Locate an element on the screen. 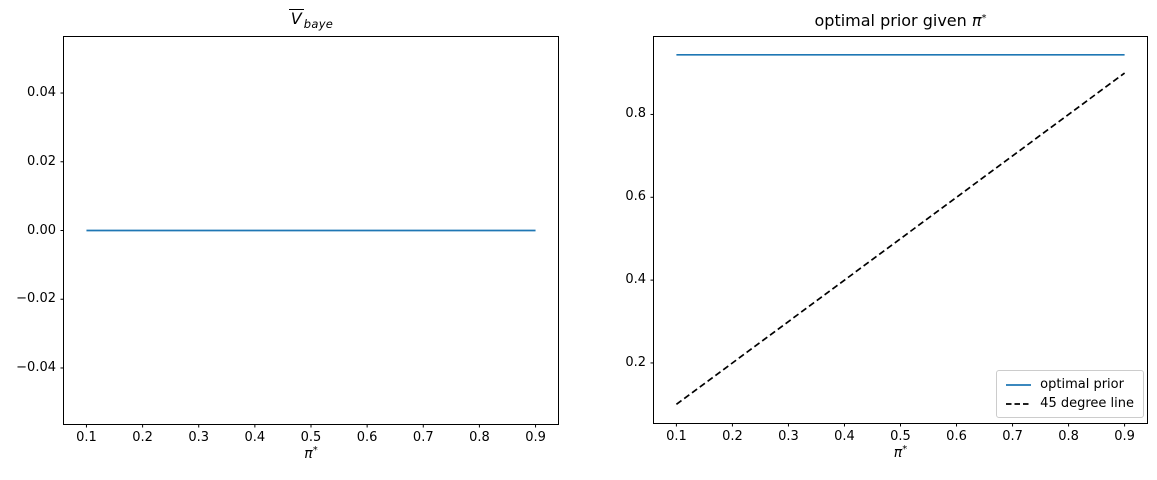 Image resolution: width=1157 pixels, height=480 pixels. vbar-symbol: V is located at coordinates (296, 18).